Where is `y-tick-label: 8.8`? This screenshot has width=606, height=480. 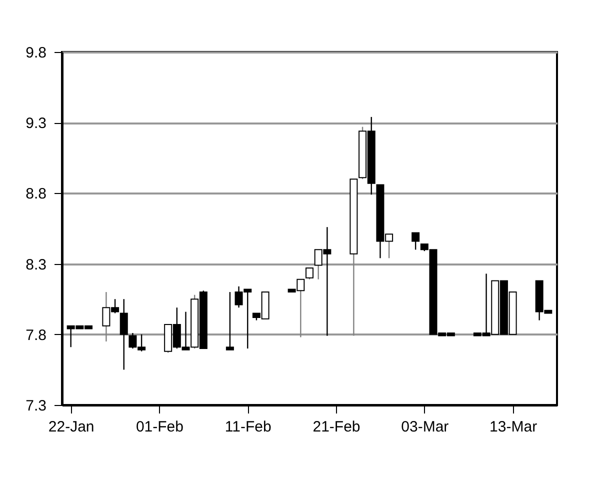 y-tick-label: 8.8 is located at coordinates (36, 194).